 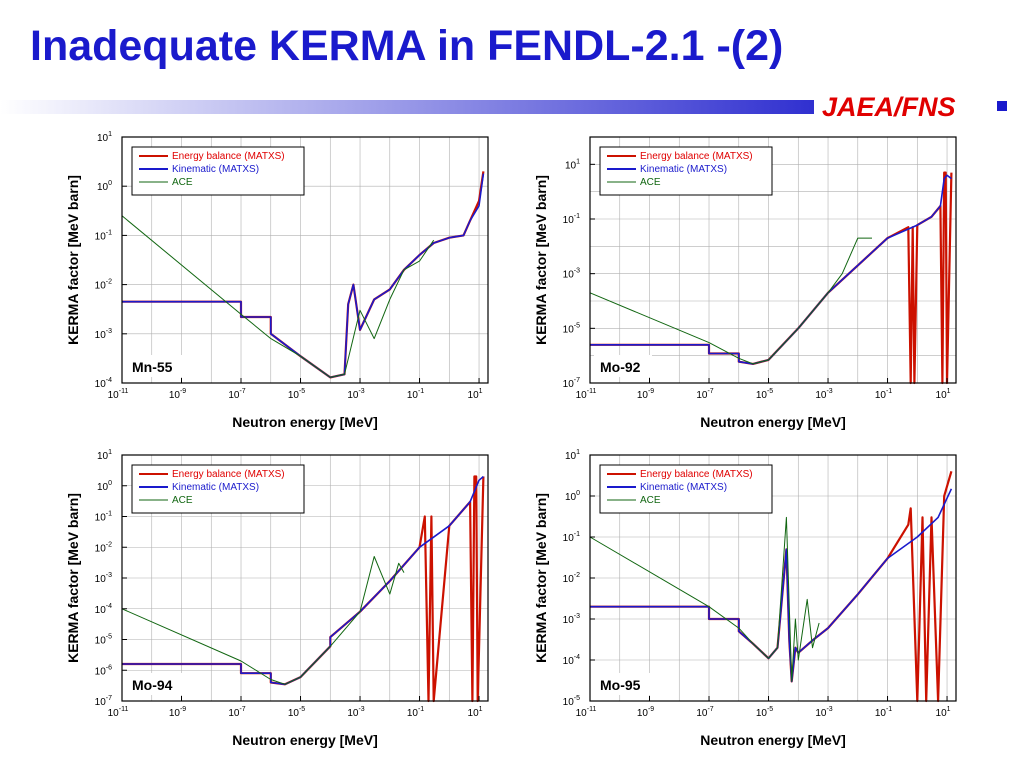 I want to click on y-tick-exponent: -6, so click(x=109, y=667).